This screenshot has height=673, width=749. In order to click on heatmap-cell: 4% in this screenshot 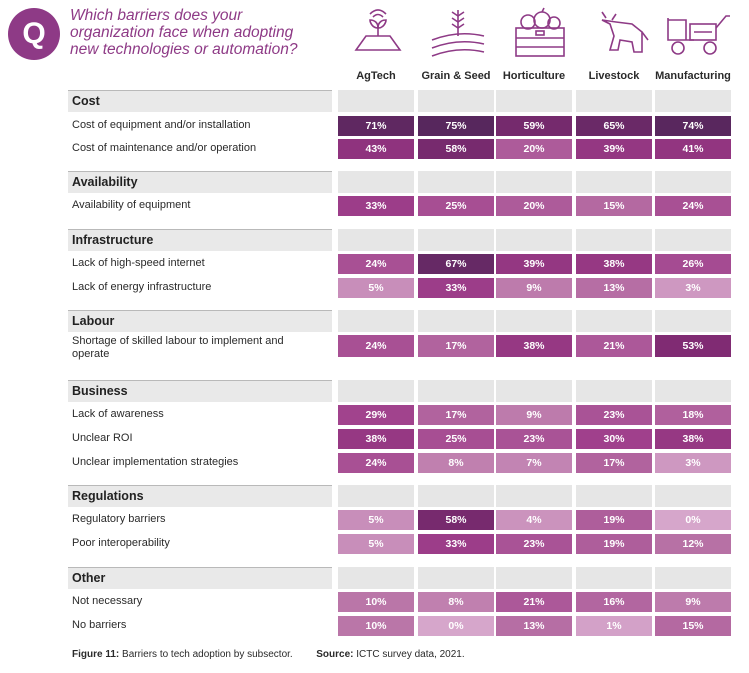, I will do `click(534, 520)`.